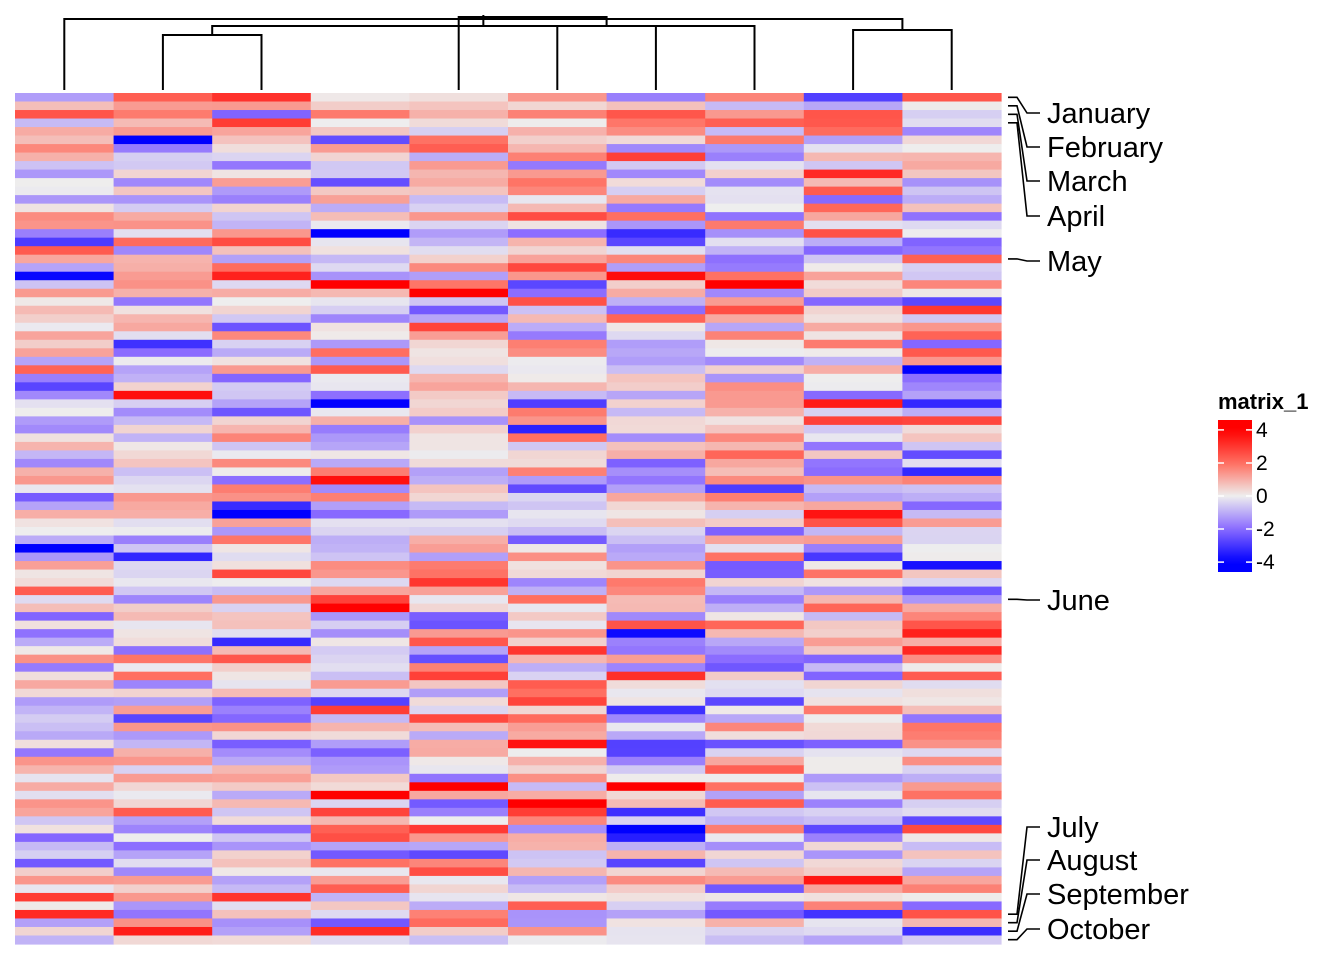  I want to click on legend-tick-label: -4, so click(1265, 562).